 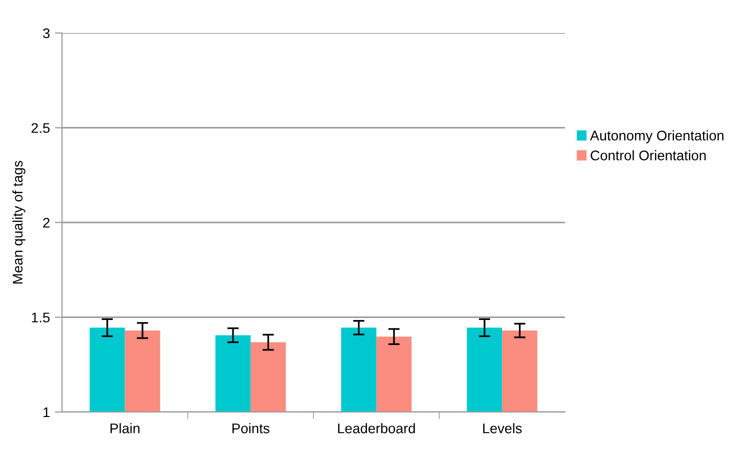 What do you see at coordinates (41, 128) in the screenshot?
I see `y-tick-label: 2.5` at bounding box center [41, 128].